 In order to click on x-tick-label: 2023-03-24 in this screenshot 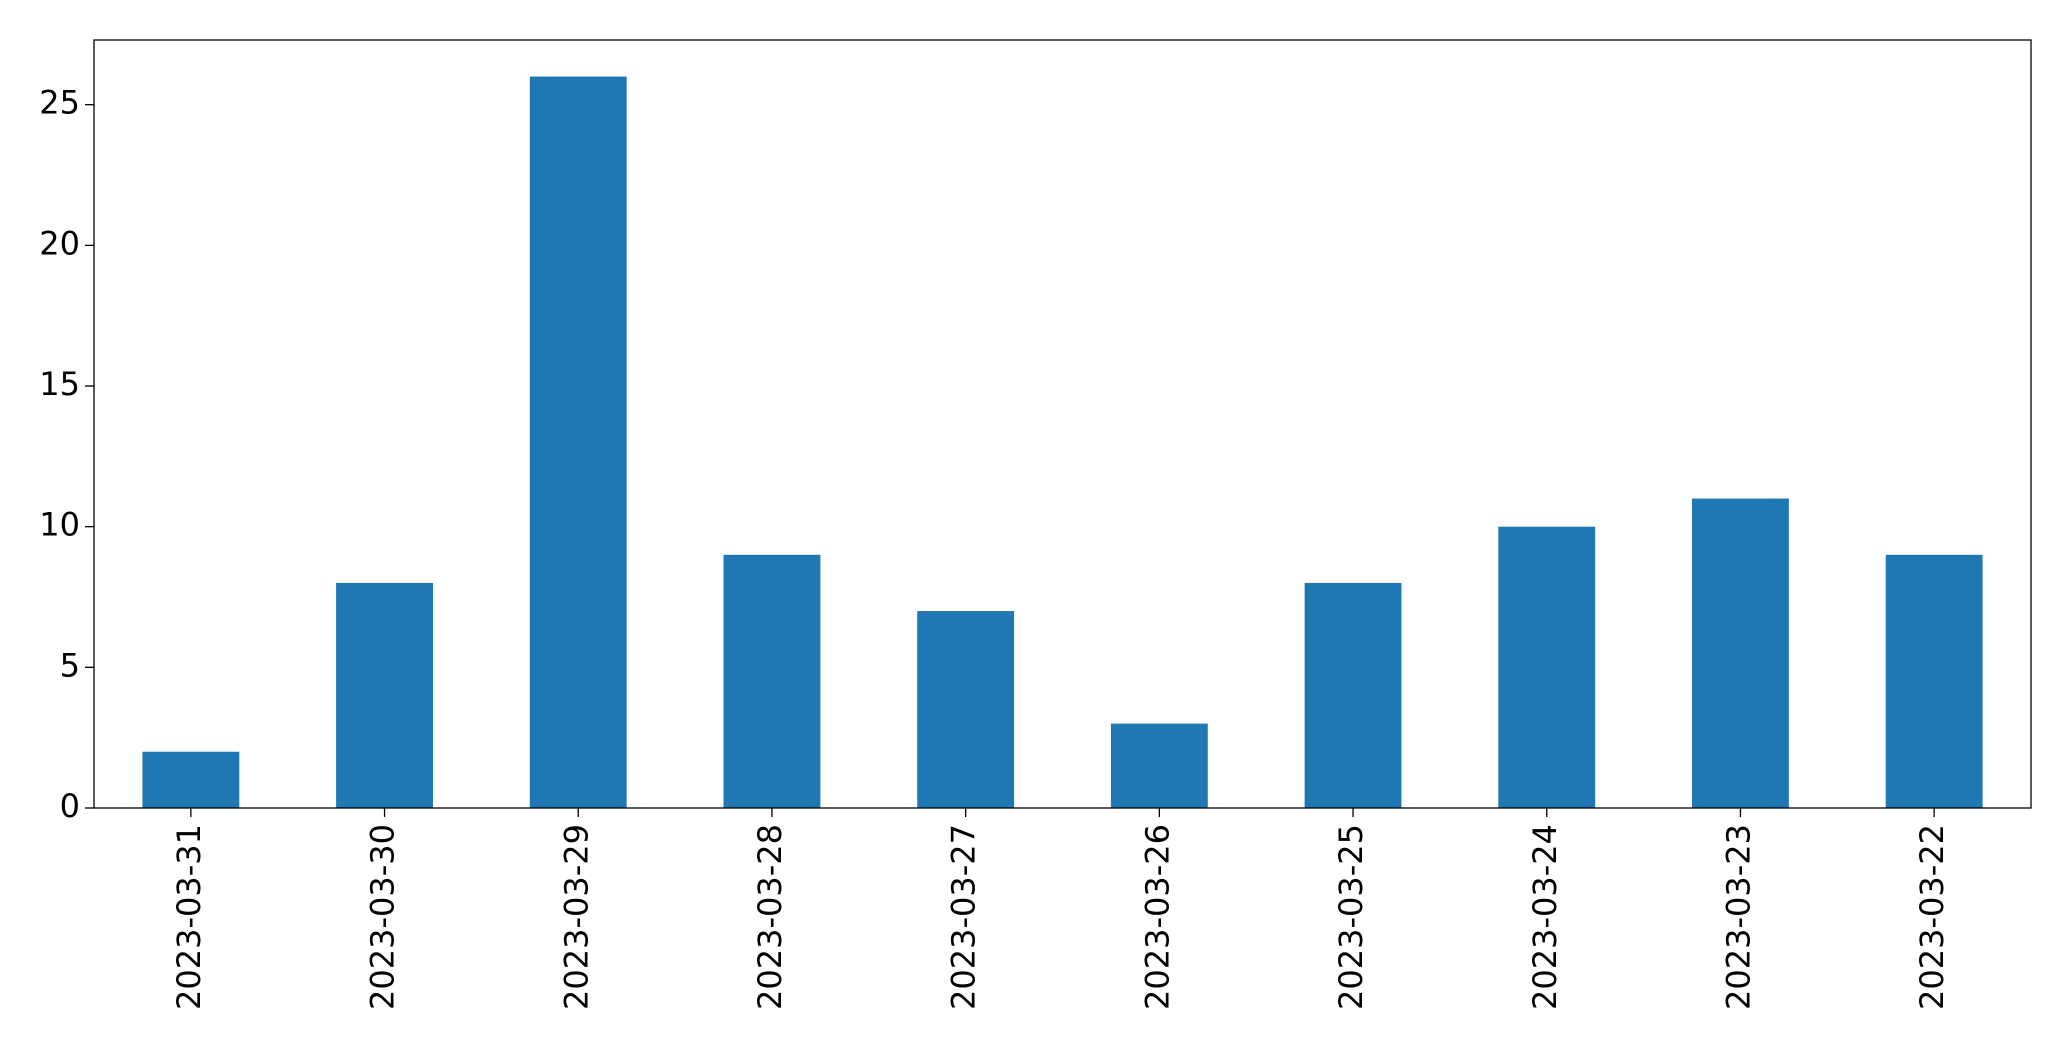, I will do `click(1545, 917)`.